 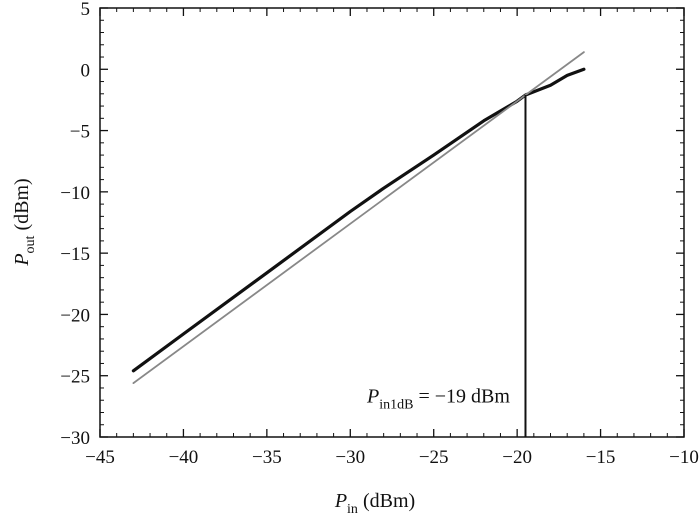 What do you see at coordinates (22, 206) in the screenshot?
I see `y-axis-label-unit: (dBm)` at bounding box center [22, 206].